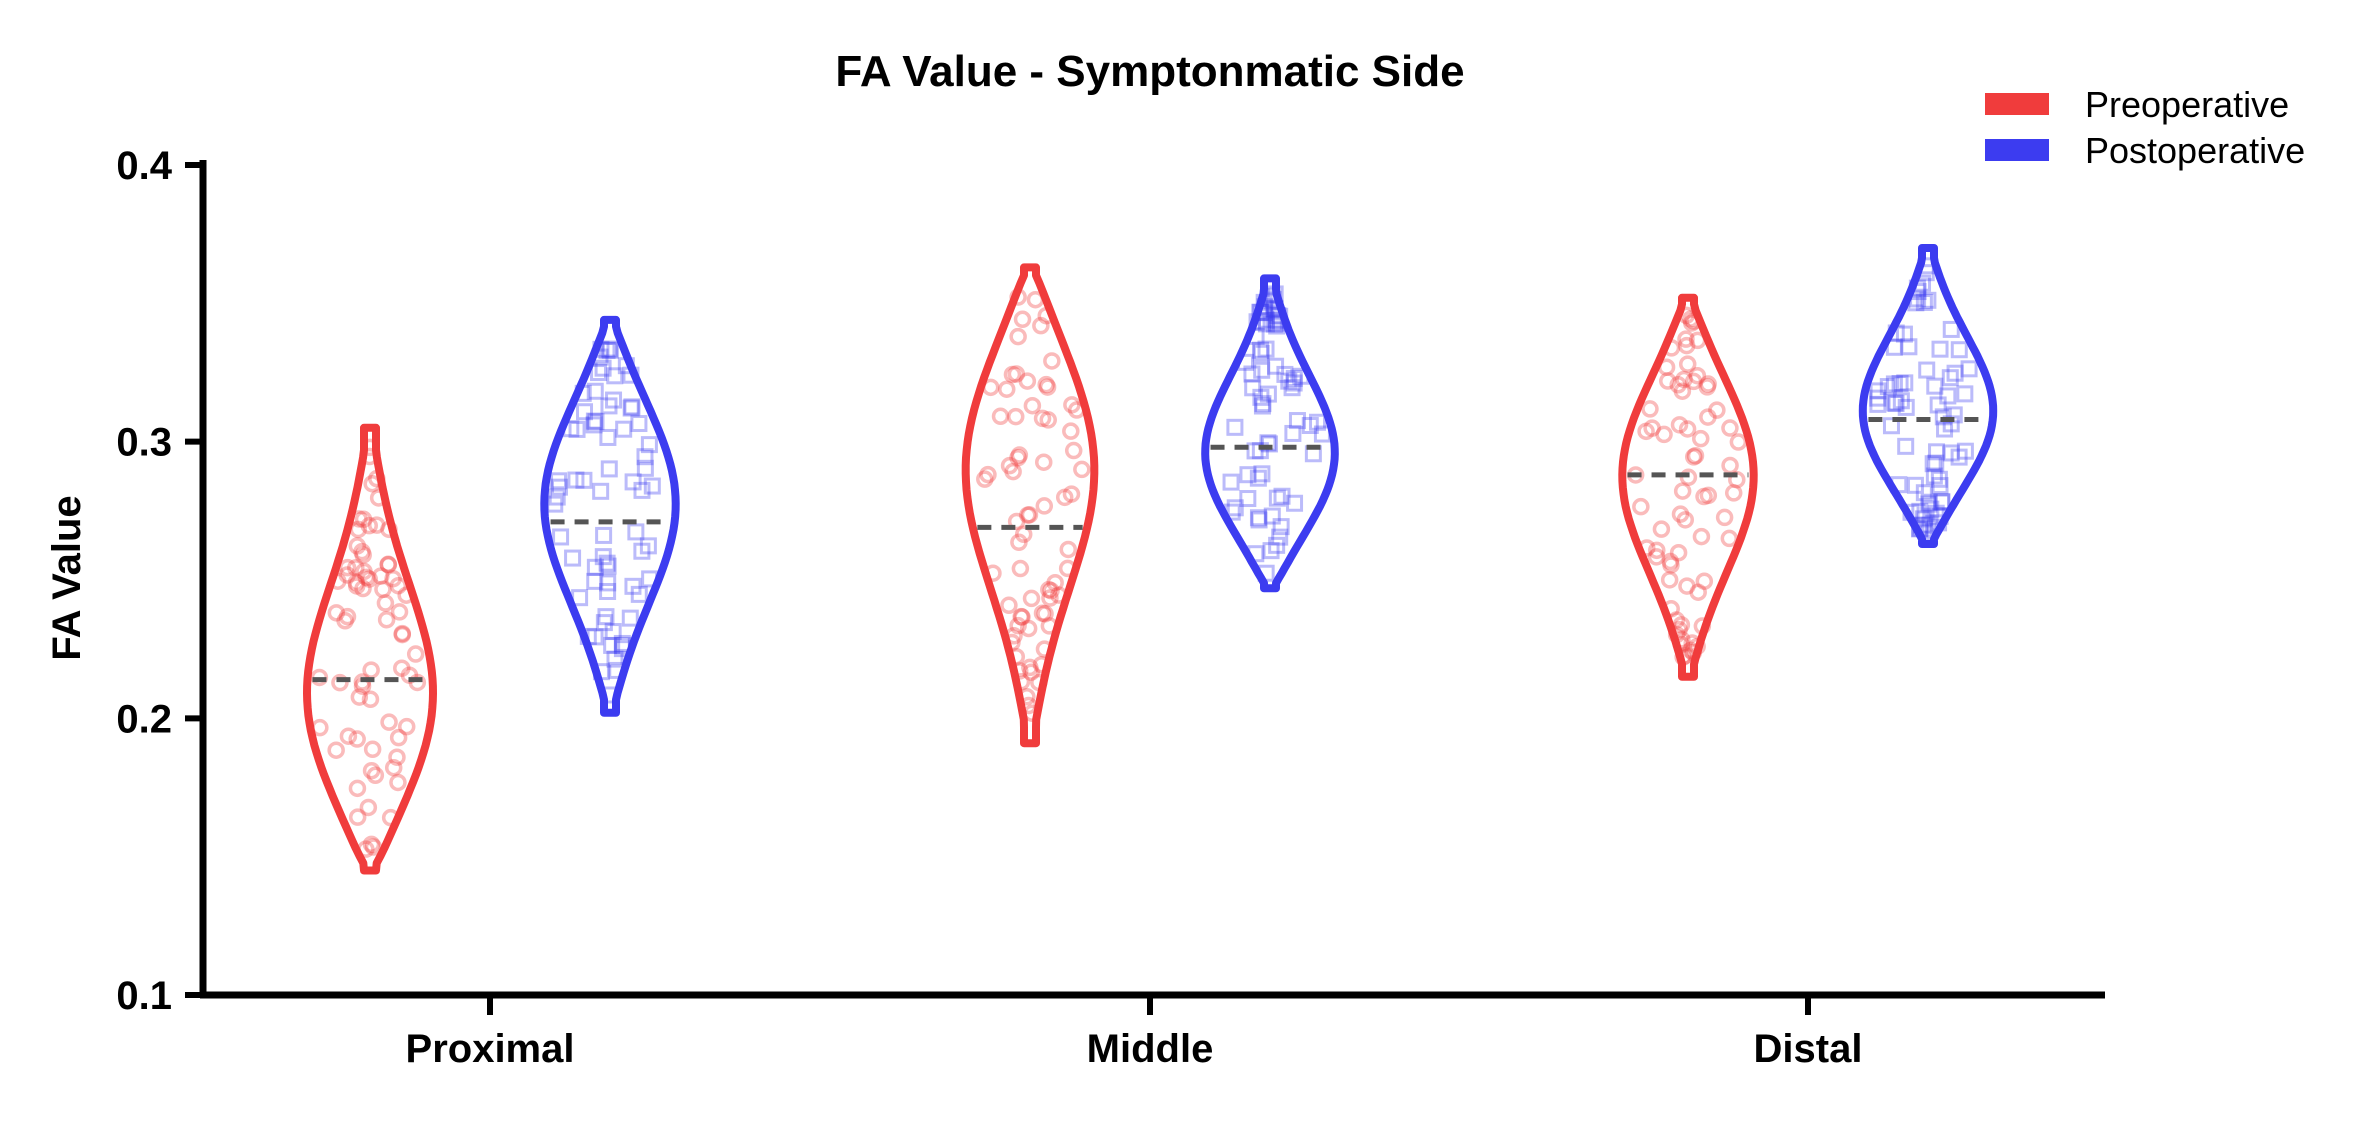 This screenshot has width=2362, height=1127. I want to click on violin-outline, so click(1928, 396).